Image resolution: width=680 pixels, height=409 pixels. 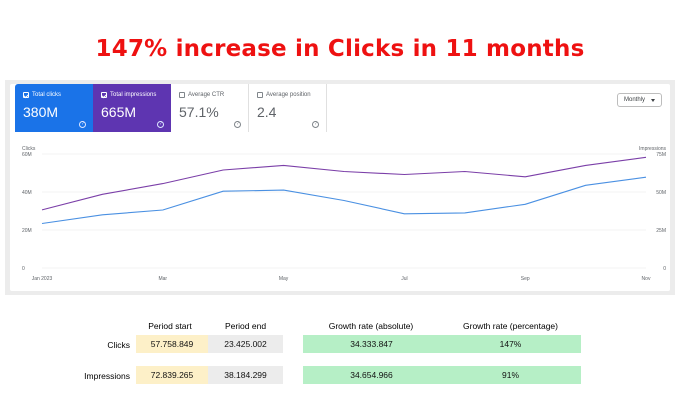 I want to click on x-tick-label: Mar, so click(x=162, y=279).